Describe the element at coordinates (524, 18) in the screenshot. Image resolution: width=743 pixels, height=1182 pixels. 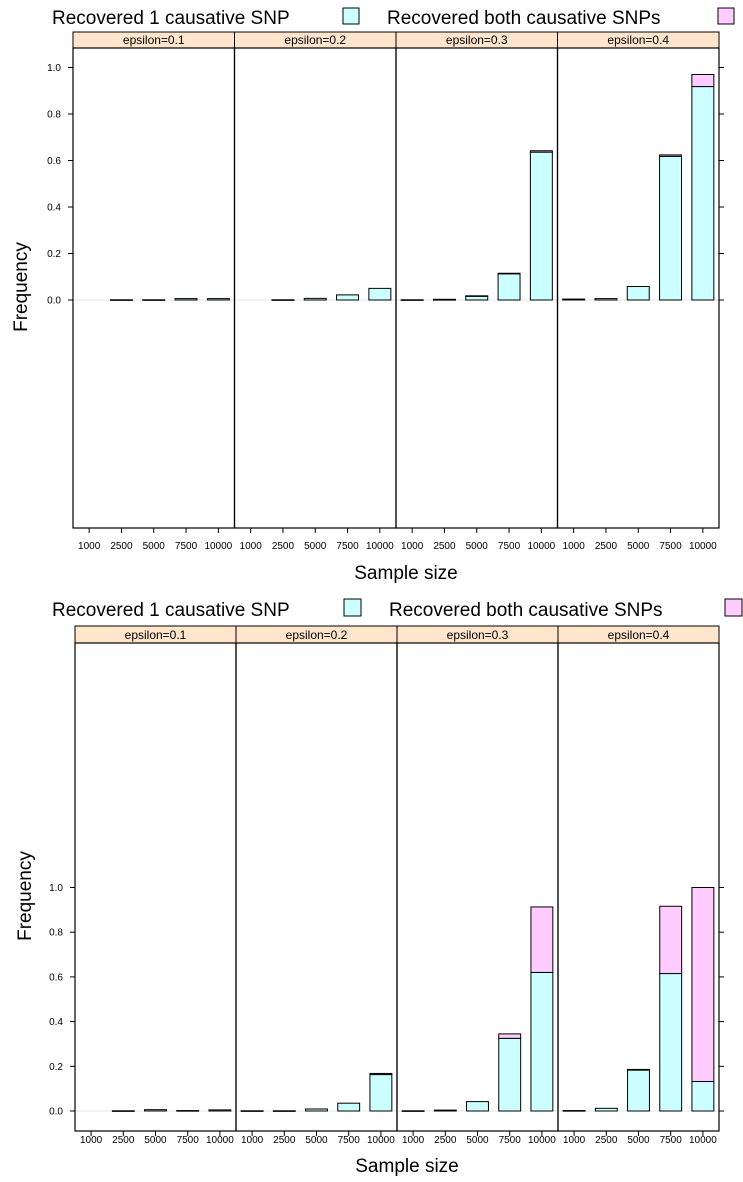
I see `legend-label: Recovered both causative SNPs` at that location.